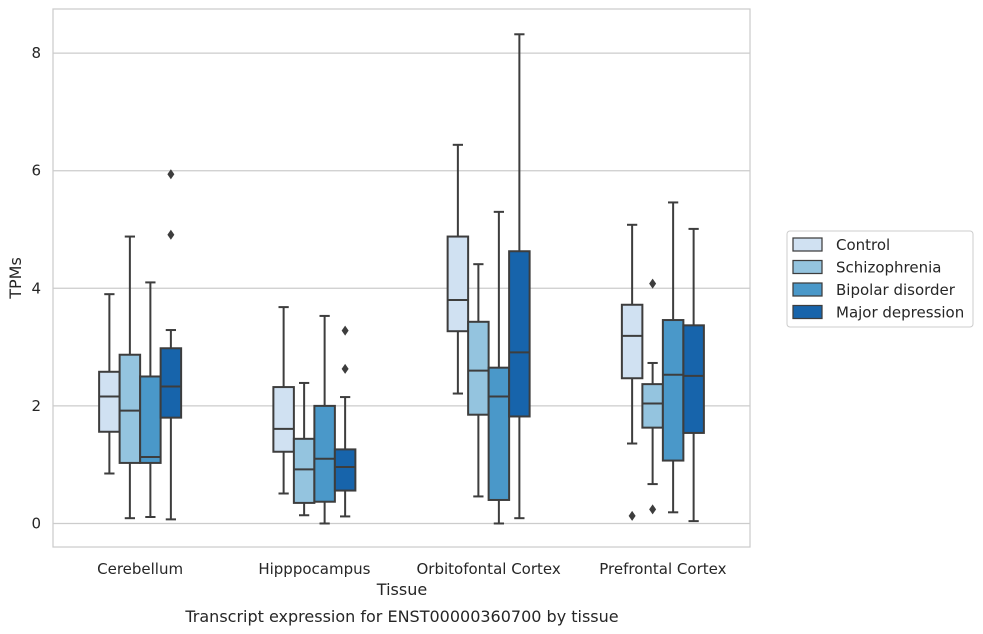 The height and width of the screenshot is (634, 983). Describe the element at coordinates (863, 245) in the screenshot. I see `legend-label: Control` at that location.